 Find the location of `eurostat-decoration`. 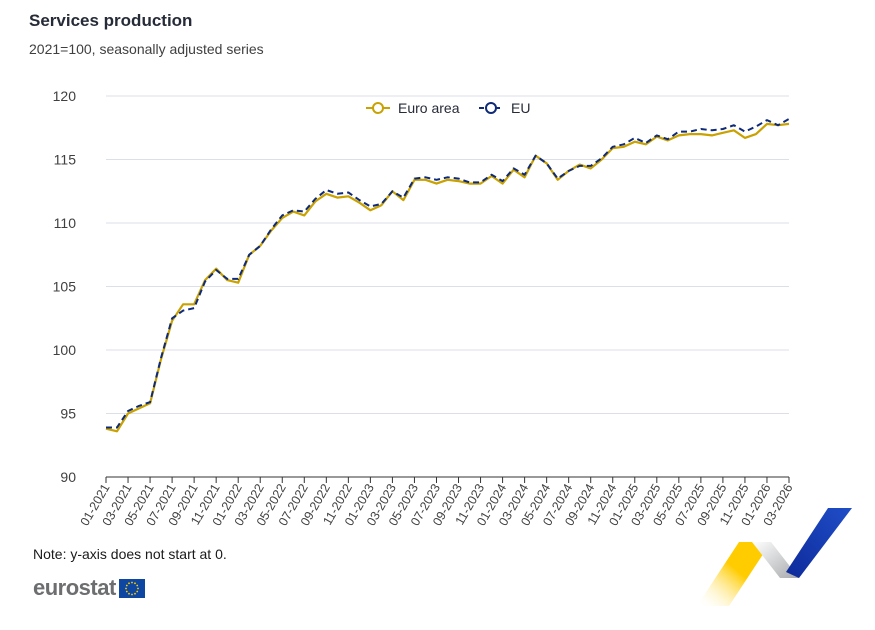

eurostat-decoration is located at coordinates (774, 557).